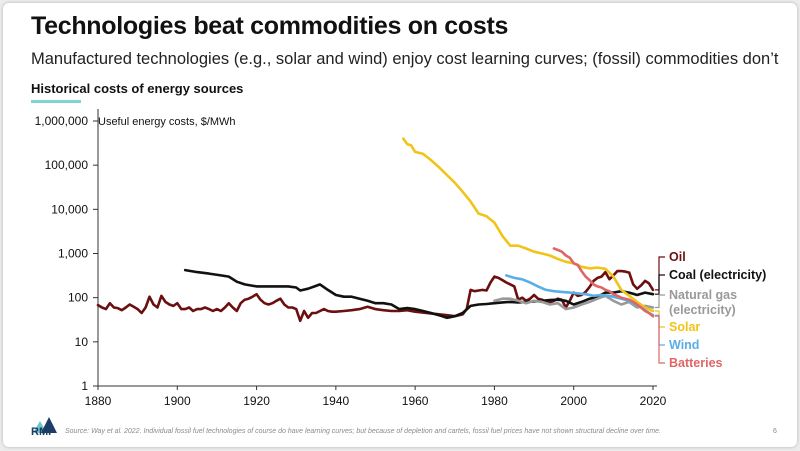 This screenshot has height=451, width=800. I want to click on rmi-logo-text: RMI, so click(41, 432).